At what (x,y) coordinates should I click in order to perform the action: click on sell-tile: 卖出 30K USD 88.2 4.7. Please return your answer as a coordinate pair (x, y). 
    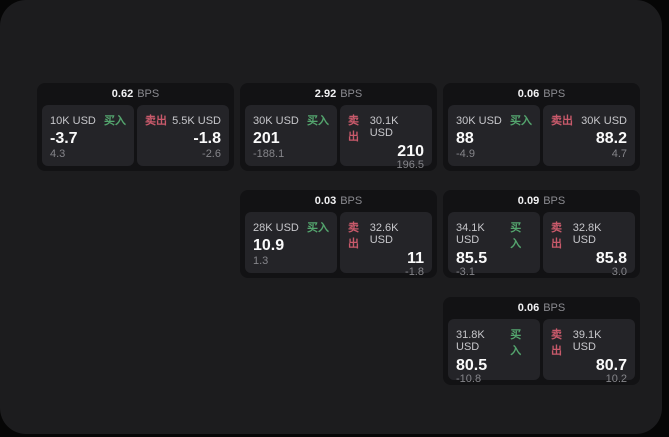
    Looking at the image, I should click on (589, 135).